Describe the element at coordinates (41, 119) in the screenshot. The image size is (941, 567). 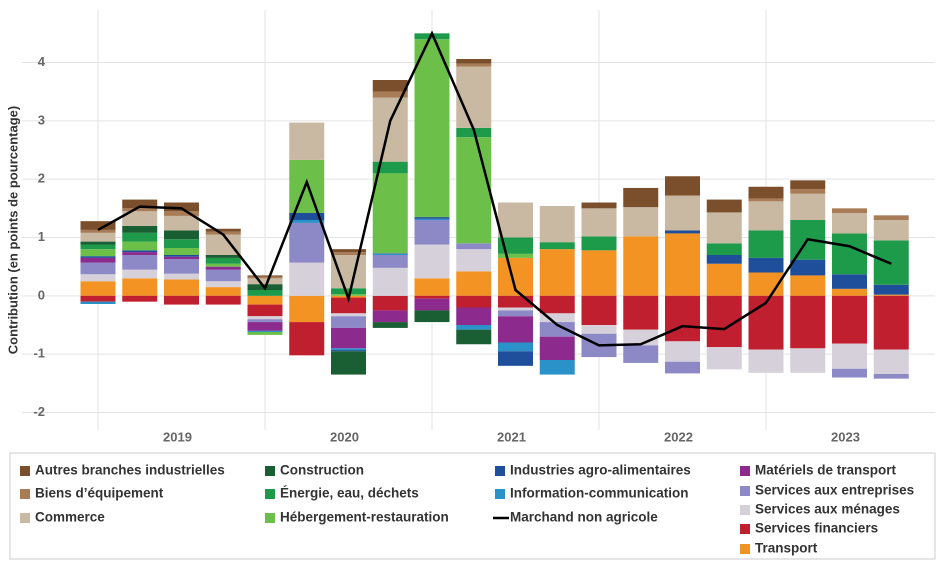
I see `y-tick-label: 3` at that location.